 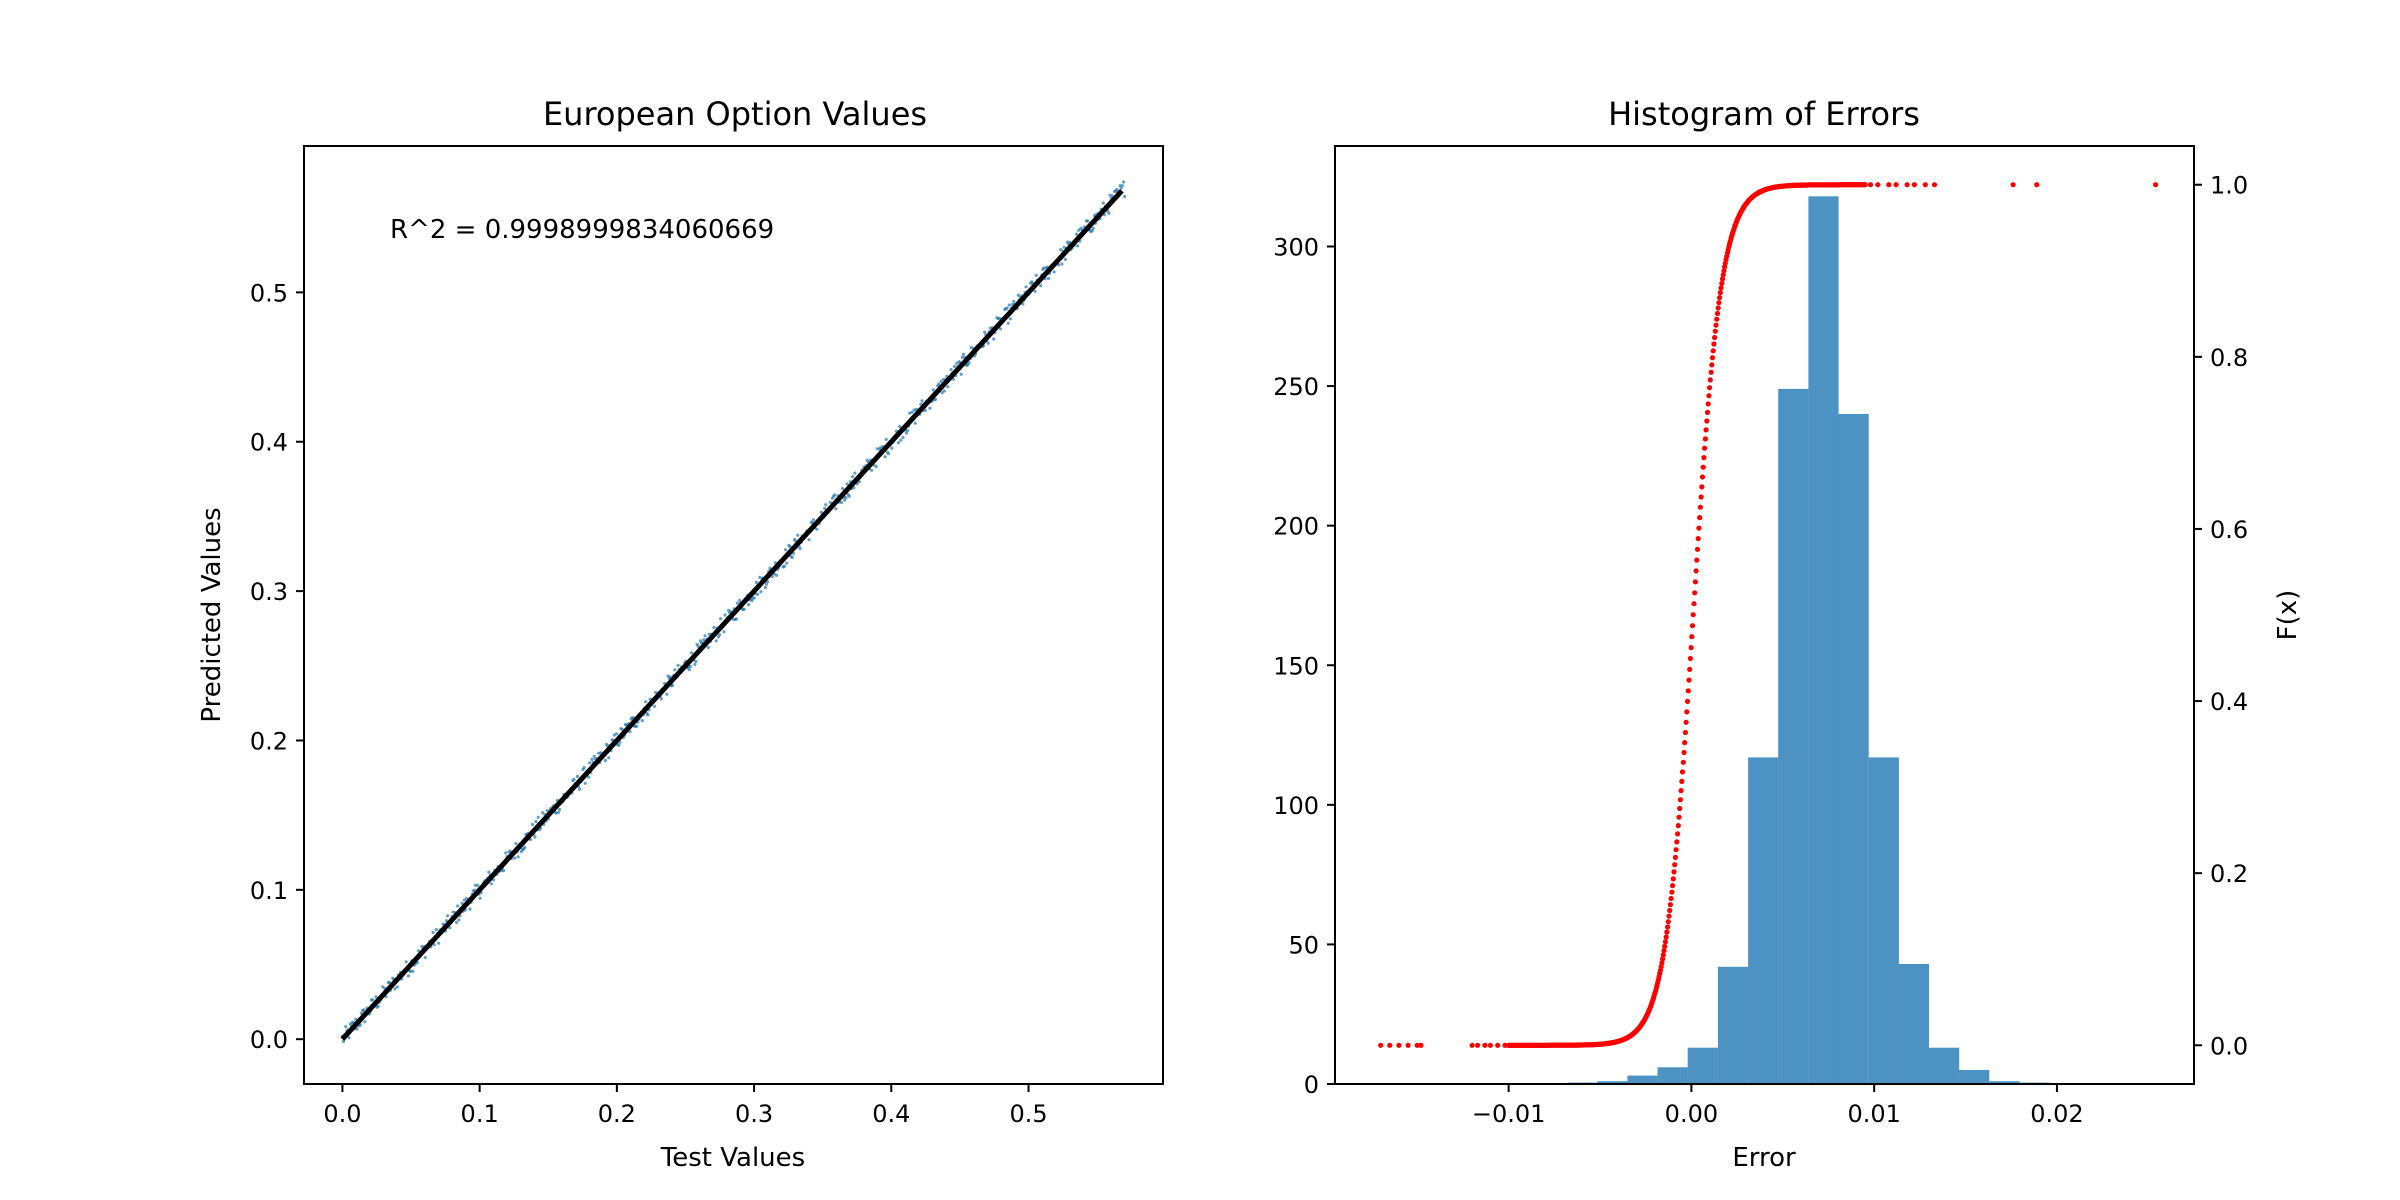 What do you see at coordinates (2288, 615) in the screenshot?
I see `cdf-y-label: F(x)` at bounding box center [2288, 615].